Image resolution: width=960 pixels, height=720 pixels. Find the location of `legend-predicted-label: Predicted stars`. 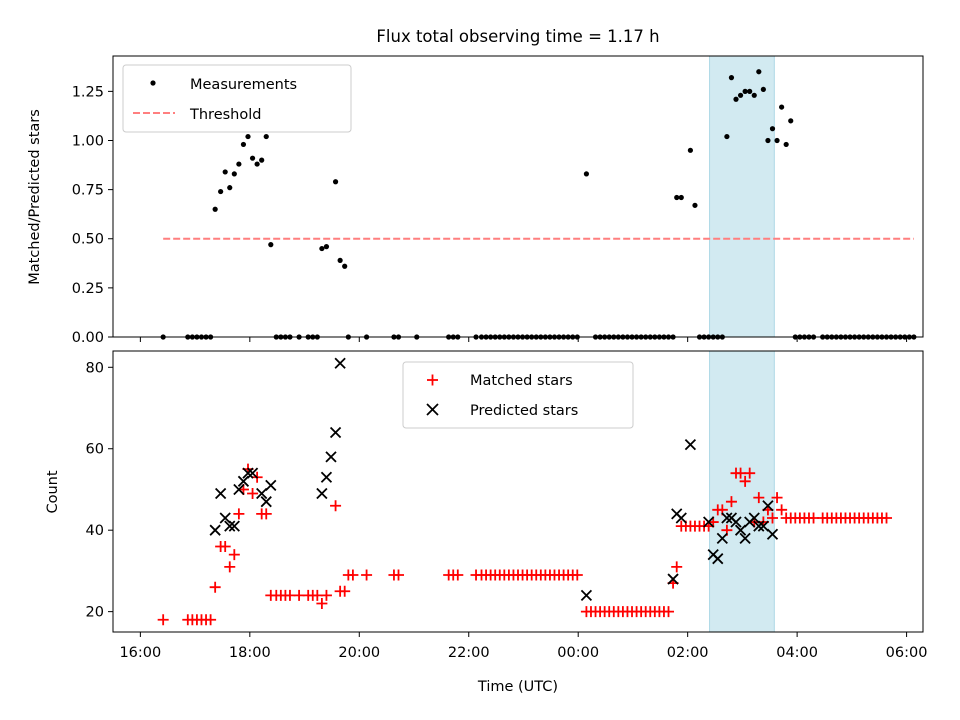

legend-predicted-label: Predicted stars is located at coordinates (524, 411).